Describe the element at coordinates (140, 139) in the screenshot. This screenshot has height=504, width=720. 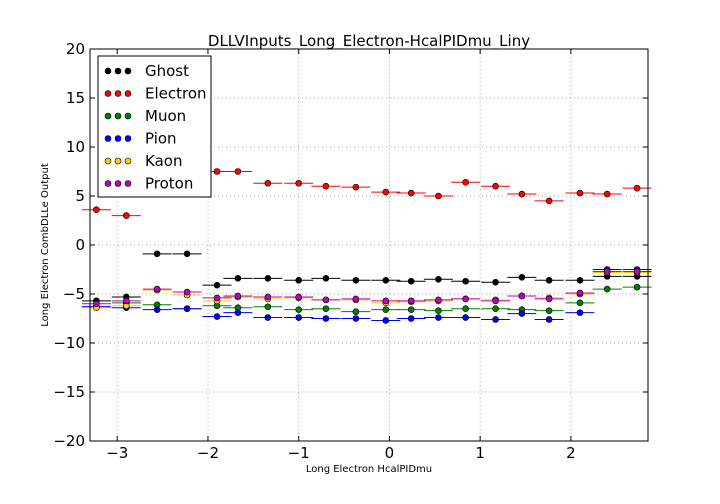
I see `legend-item-pion: Pion` at that location.